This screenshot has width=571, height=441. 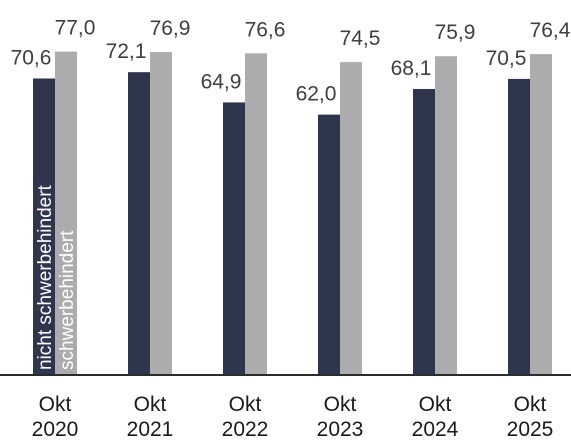 What do you see at coordinates (530, 429) in the screenshot?
I see `x-tick-label-2025-line2: 2025` at bounding box center [530, 429].